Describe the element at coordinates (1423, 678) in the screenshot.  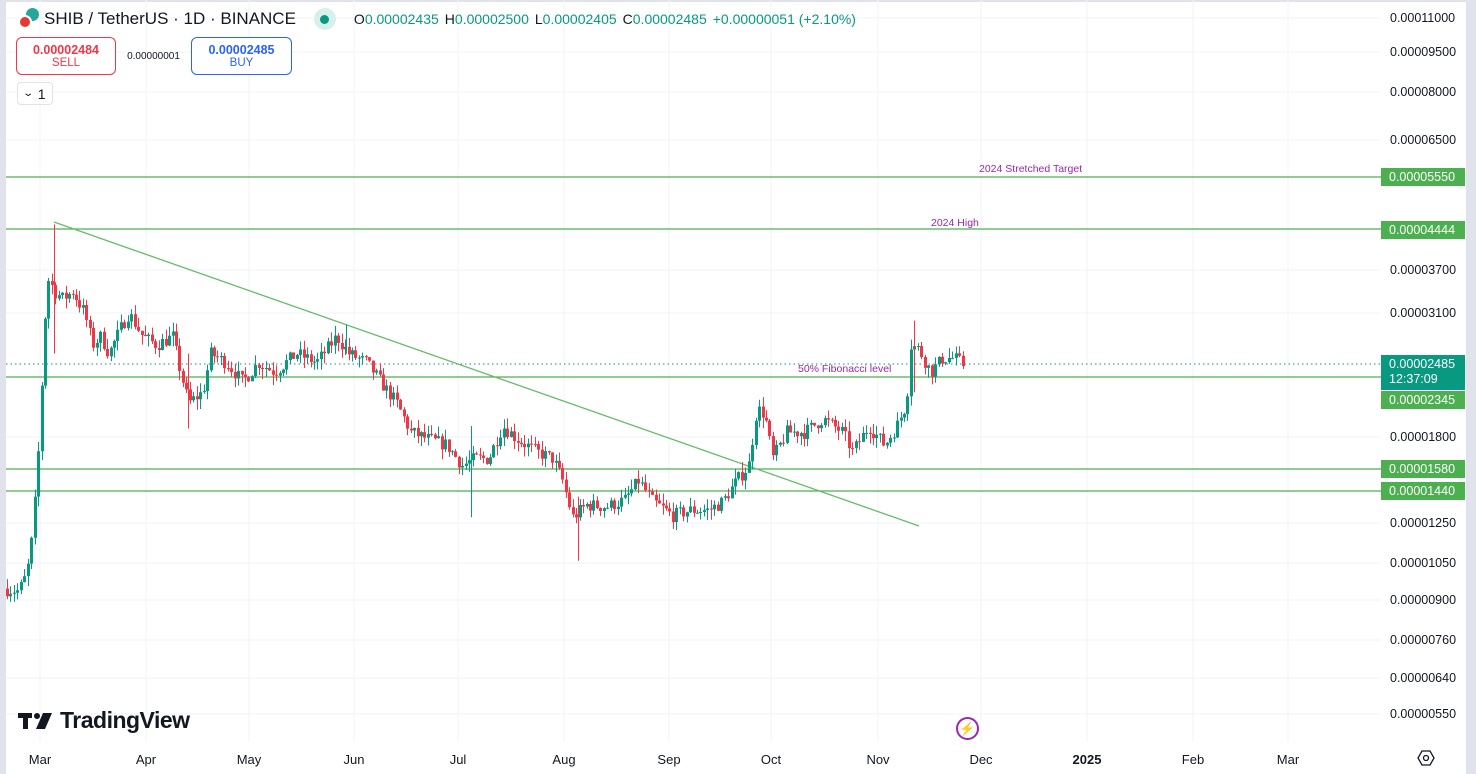
I see `price-tick: 0.00000640` at that location.